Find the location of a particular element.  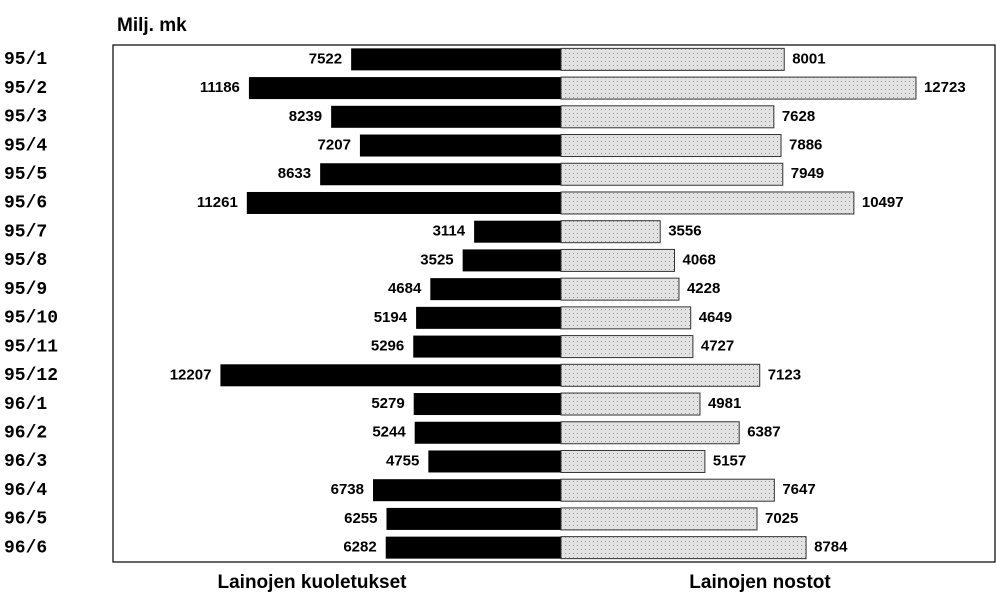

value-label: 7123 is located at coordinates (784, 374).